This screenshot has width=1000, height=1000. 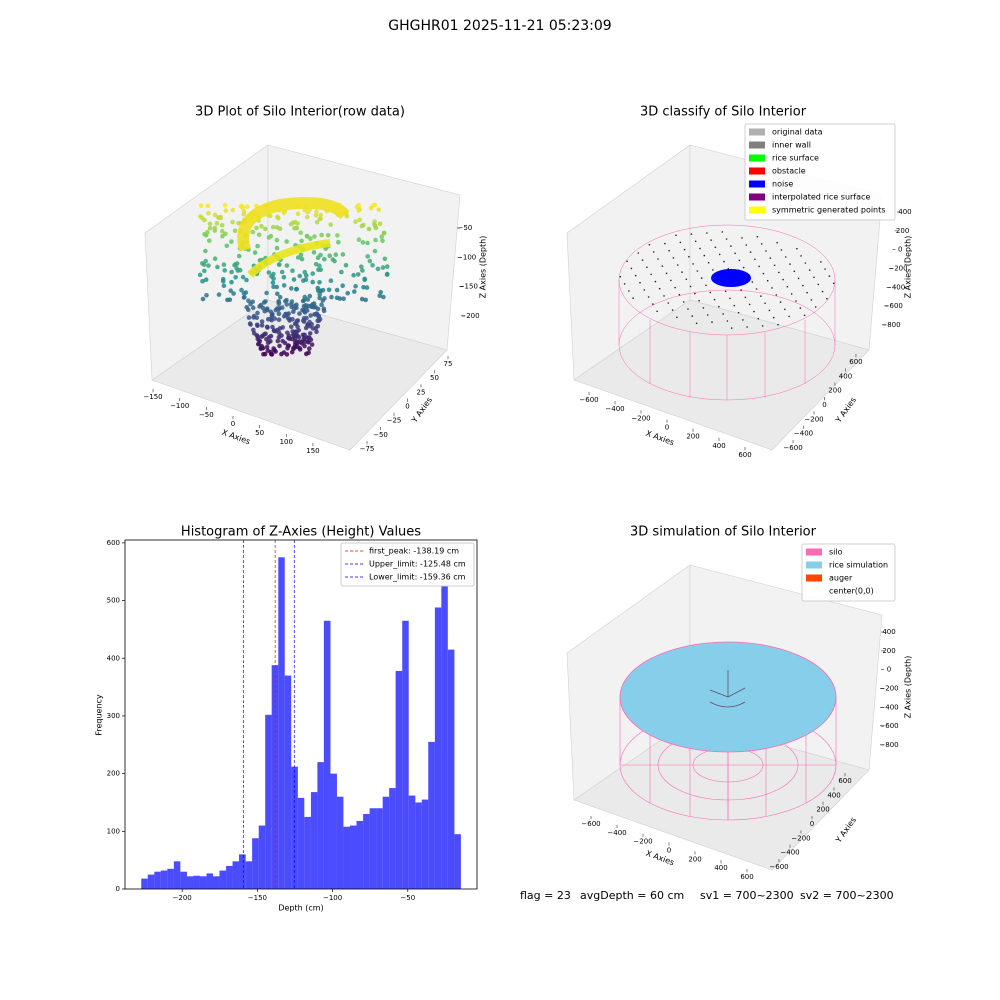 I want to click on x-tick-label: −50, so click(x=206, y=415).